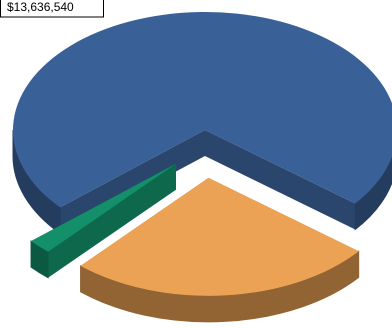 The height and width of the screenshot is (328, 392). I want to click on label-box, so click(52, 9).